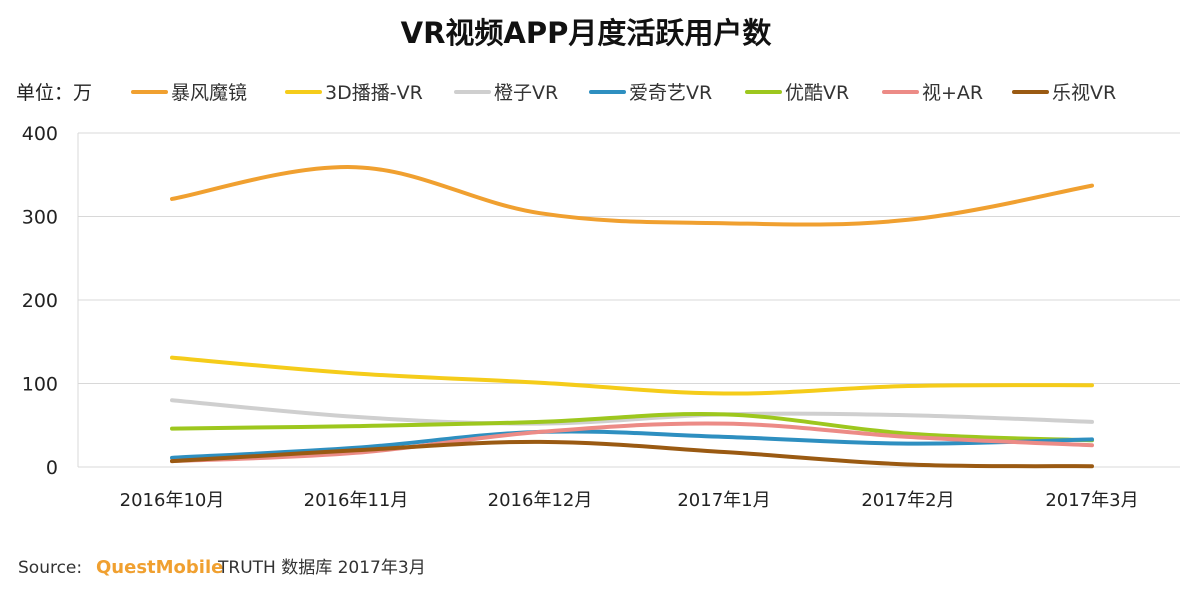  I want to click on unit-label: 单位：万, so click(54, 93).